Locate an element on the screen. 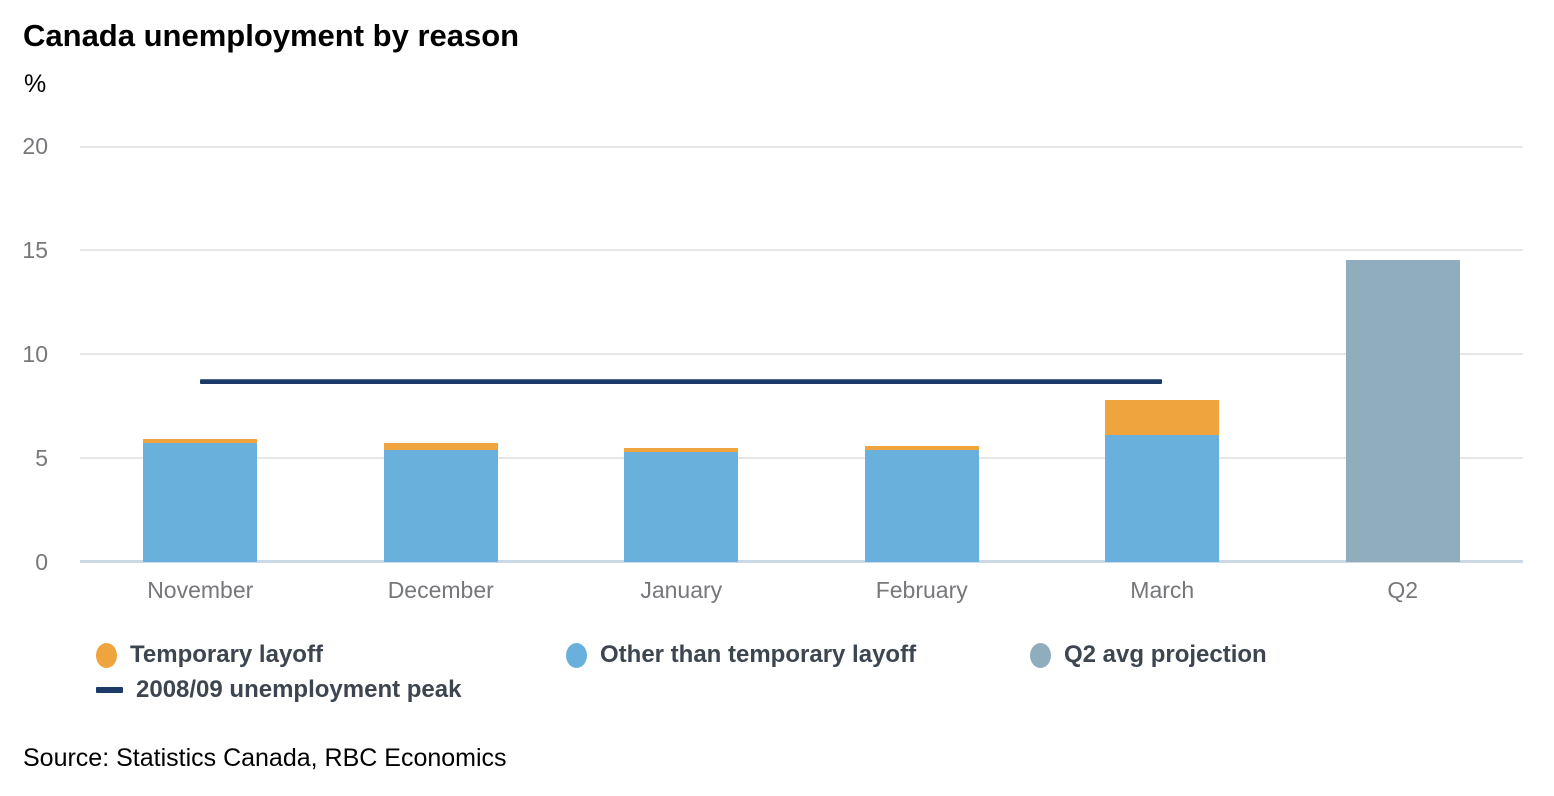  bar-january-temporary-layoff is located at coordinates (681, 449).